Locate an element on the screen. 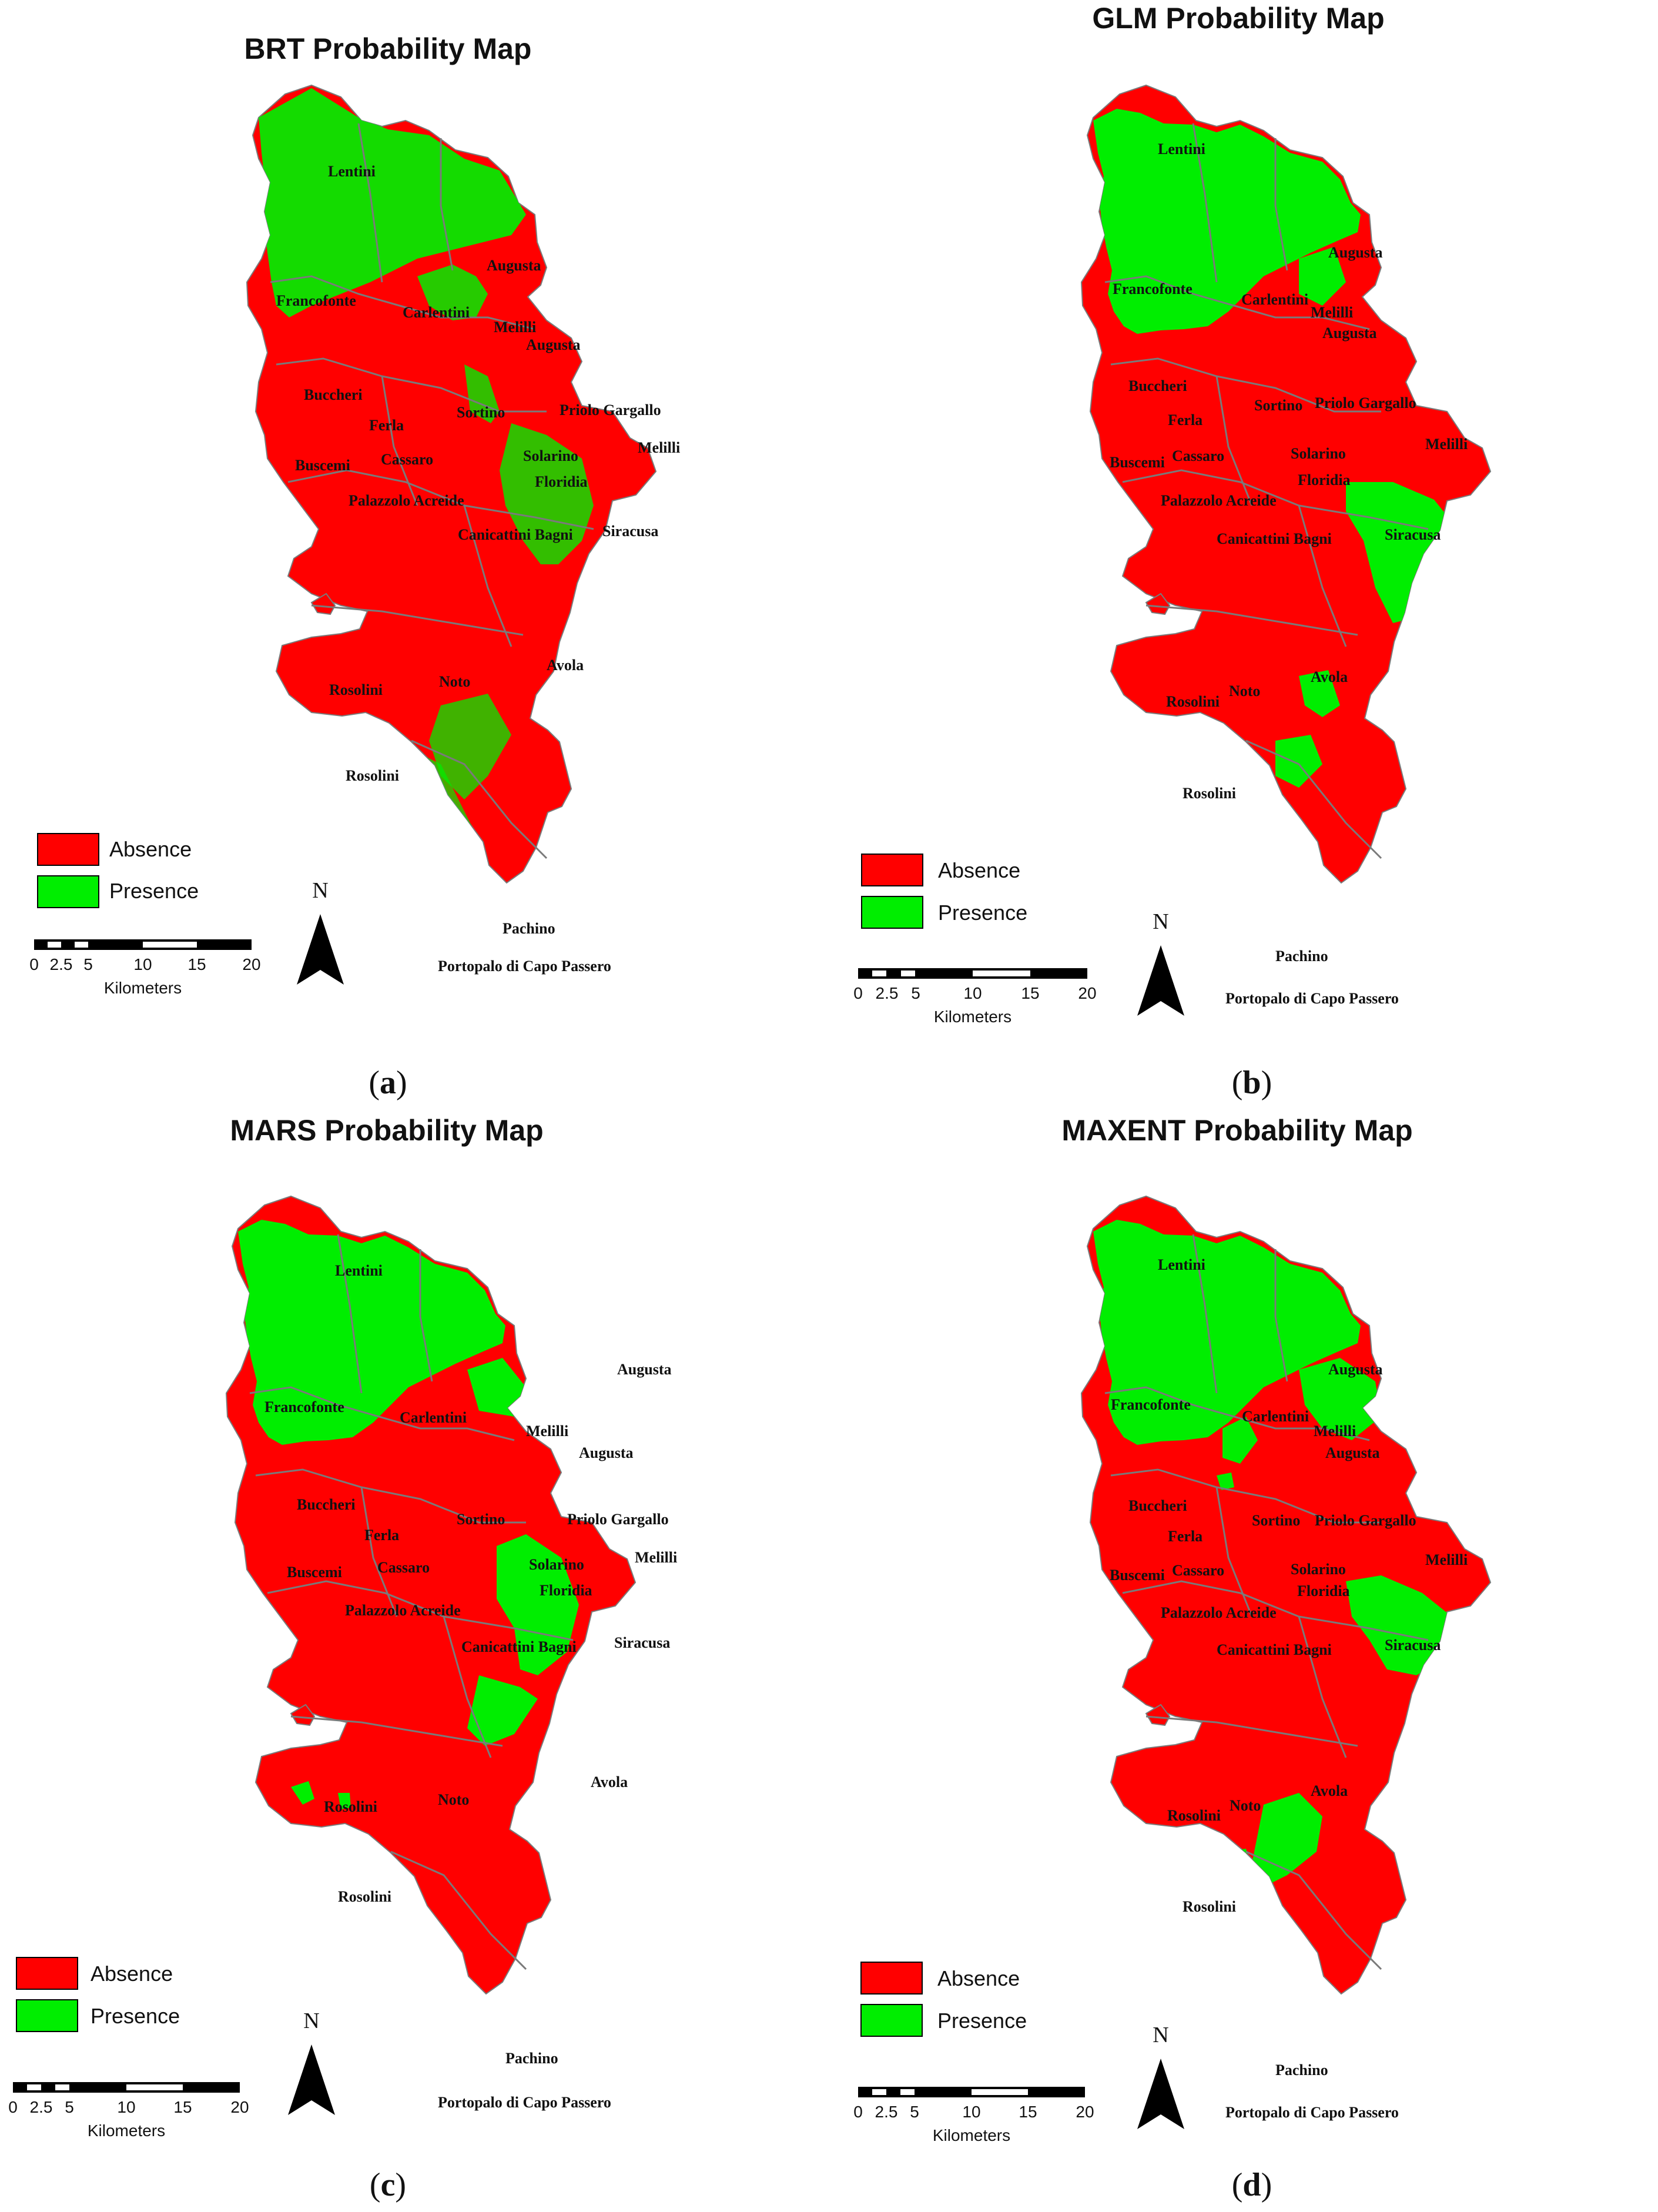 This screenshot has width=1658, height=2212. north-arrow-icon is located at coordinates (320, 949).